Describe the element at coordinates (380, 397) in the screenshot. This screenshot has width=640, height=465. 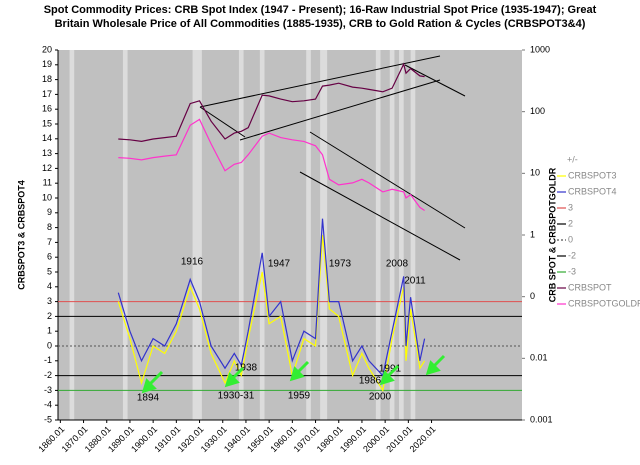
I see `annotation: 2000` at that location.